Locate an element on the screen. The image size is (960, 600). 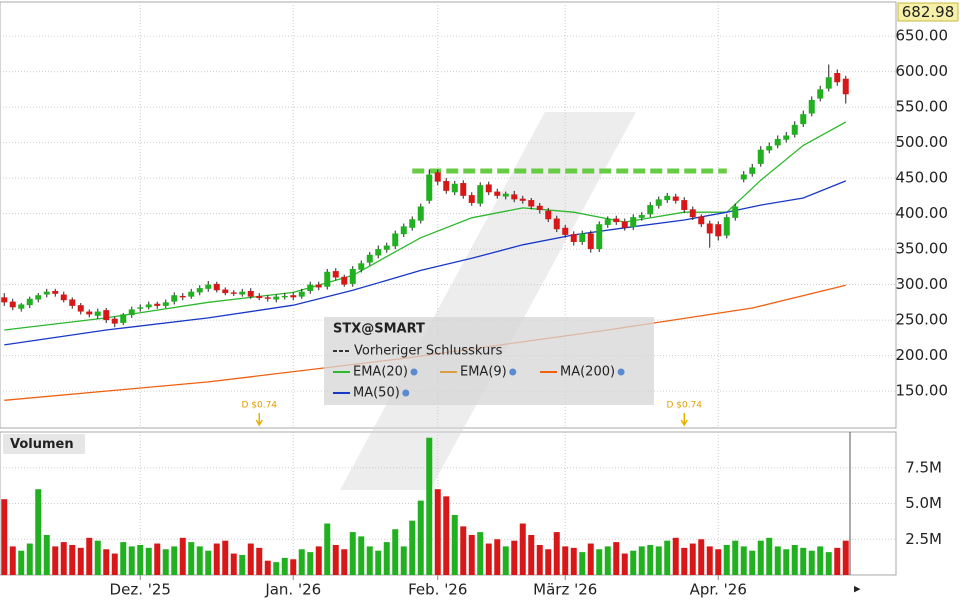
scroll-icon: ▸ is located at coordinates (857, 589).